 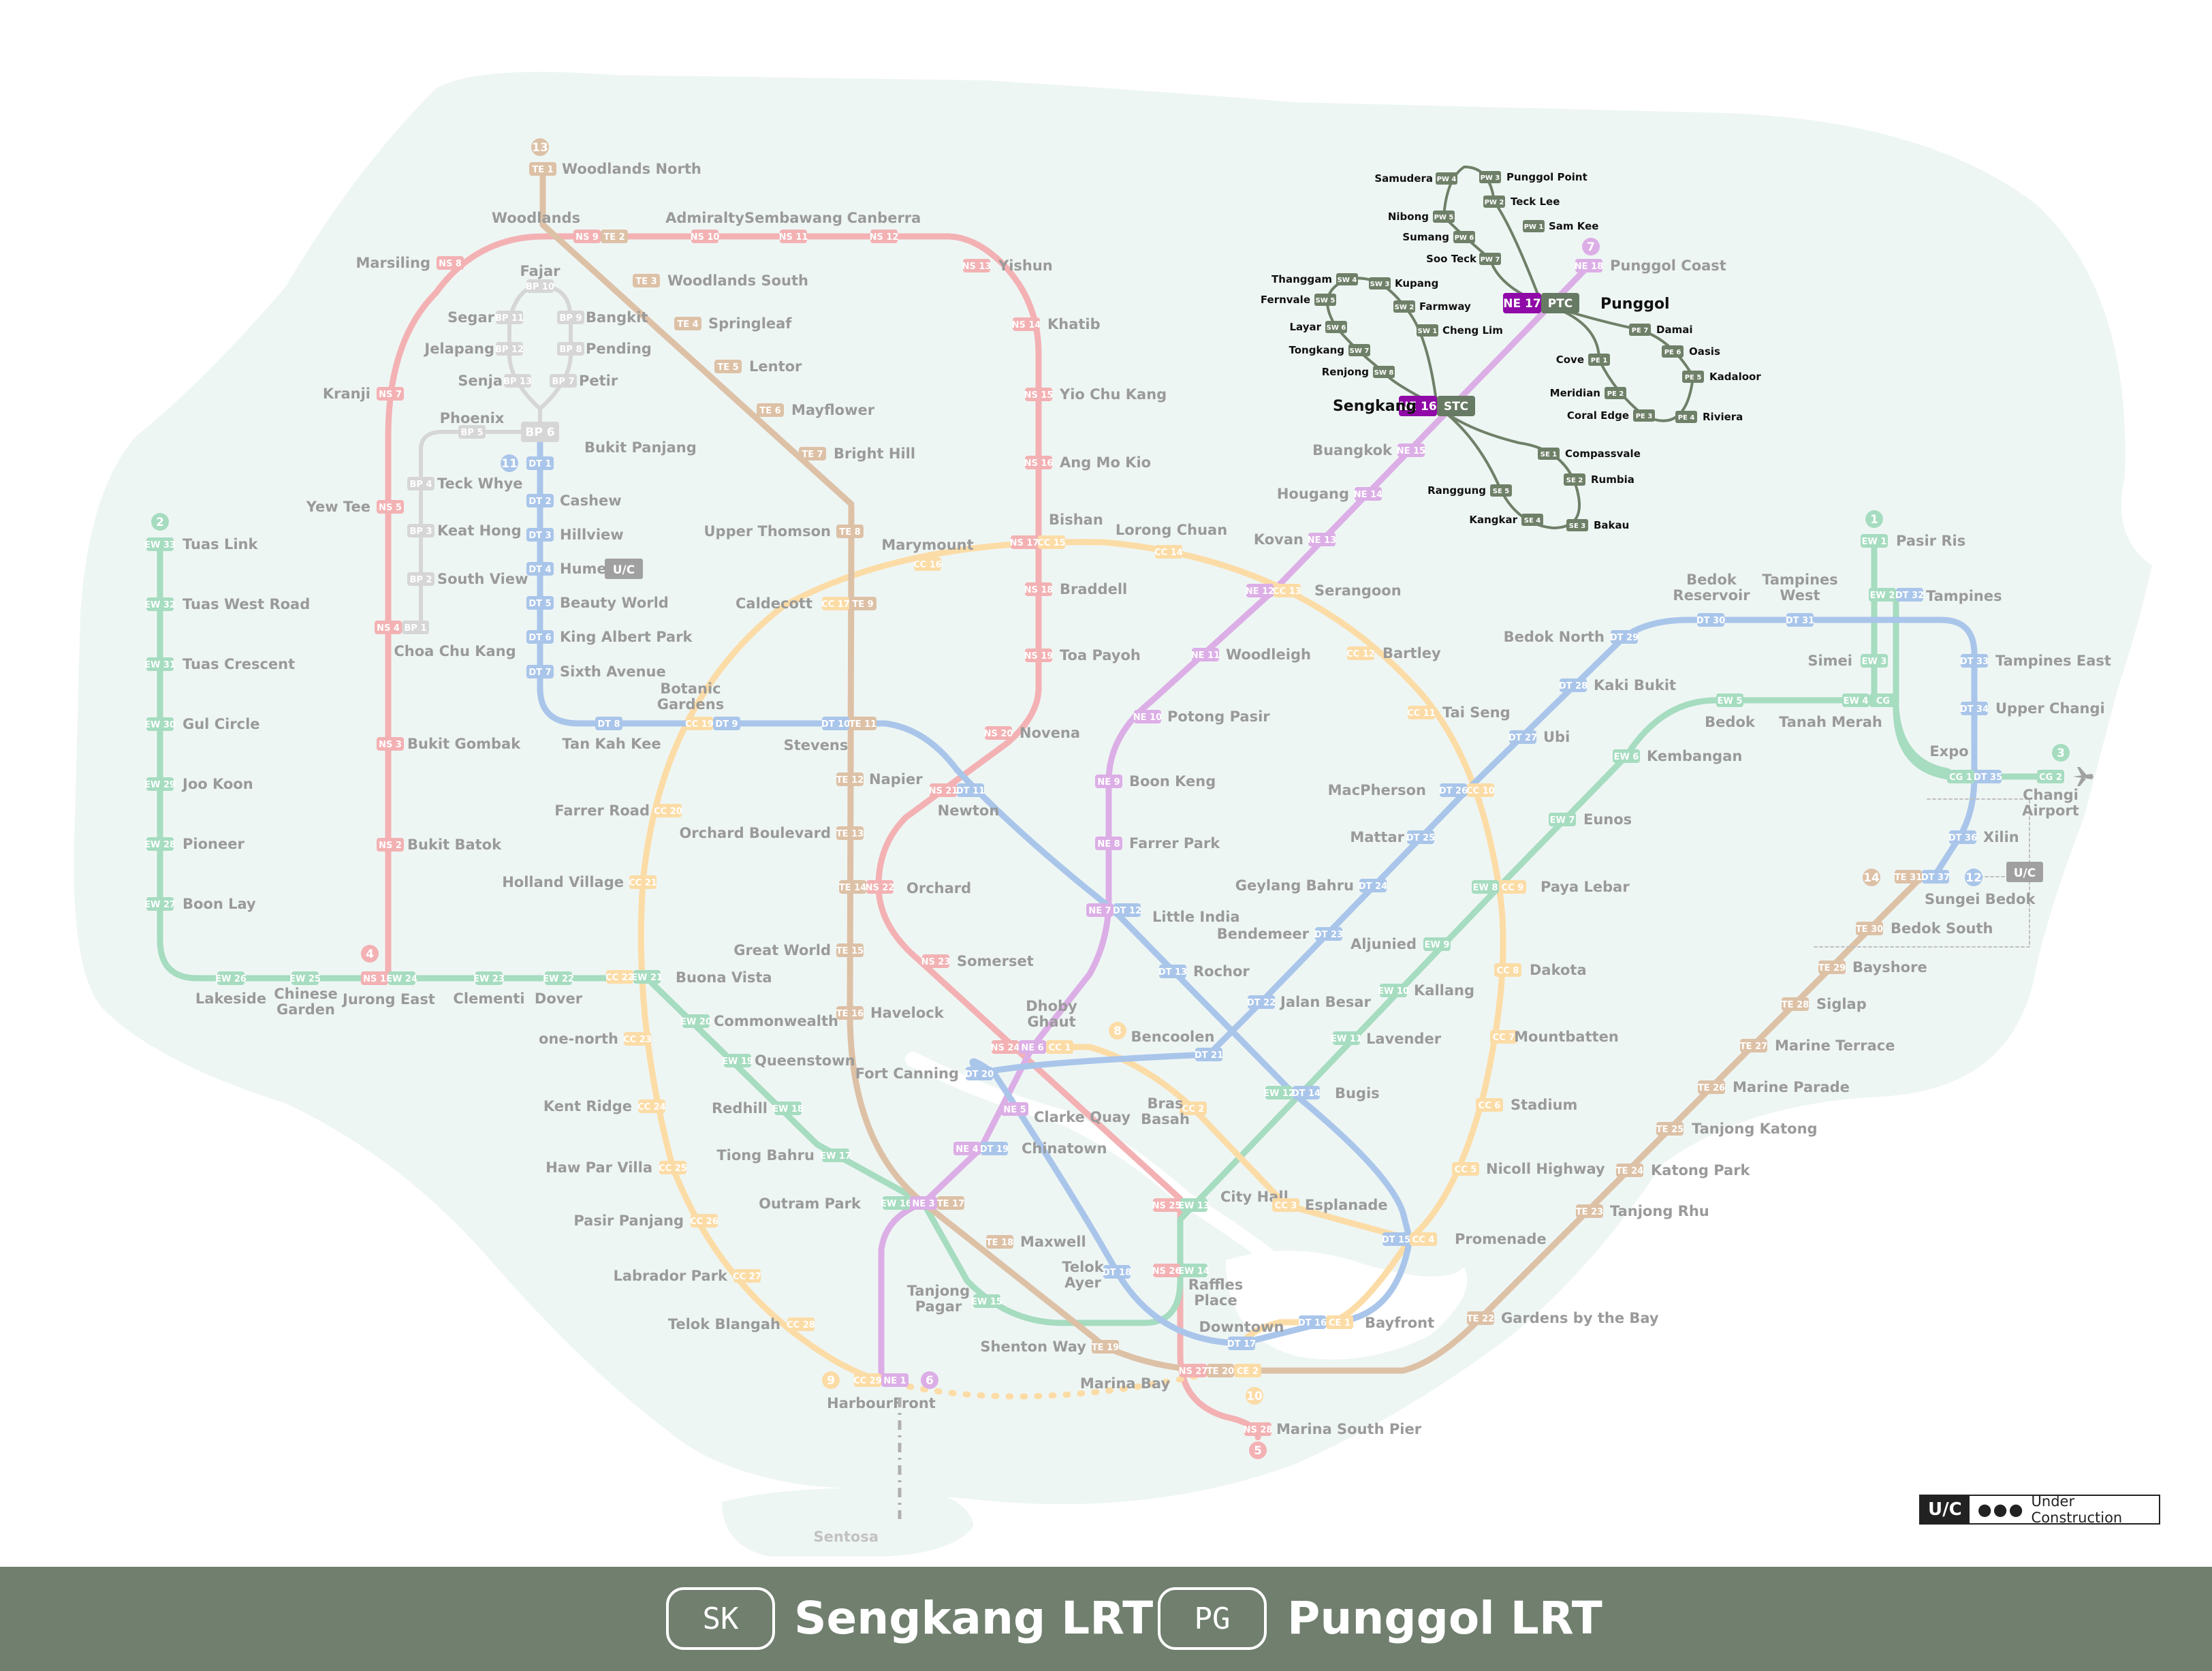 I want to click on station-bright-hill: TE 7 Bright Hill, so click(x=857, y=454).